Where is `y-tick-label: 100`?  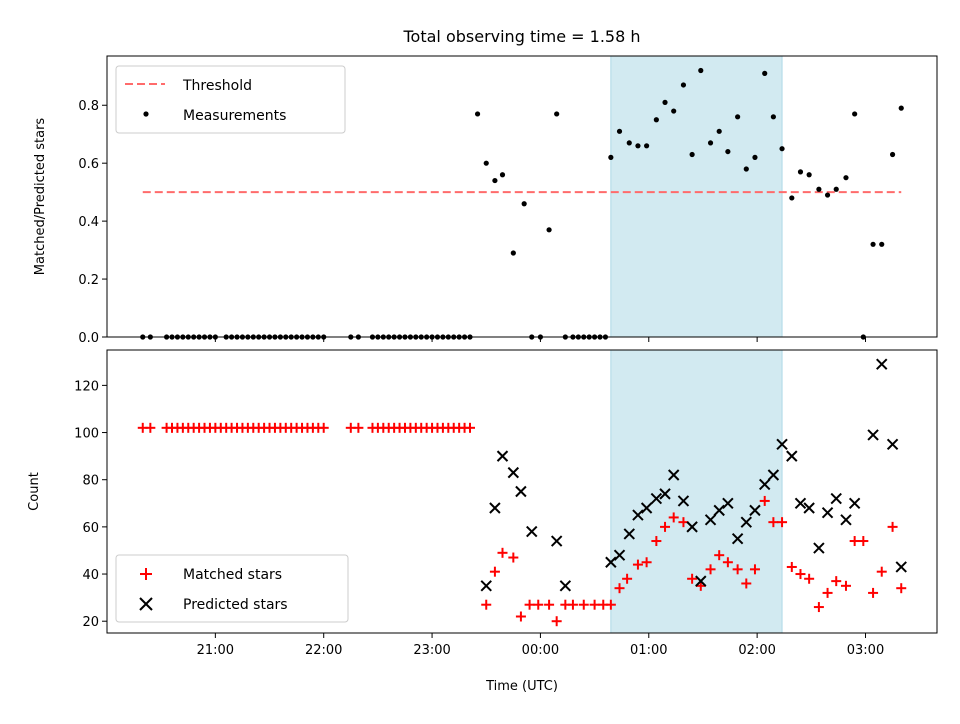 y-tick-label: 100 is located at coordinates (86, 434).